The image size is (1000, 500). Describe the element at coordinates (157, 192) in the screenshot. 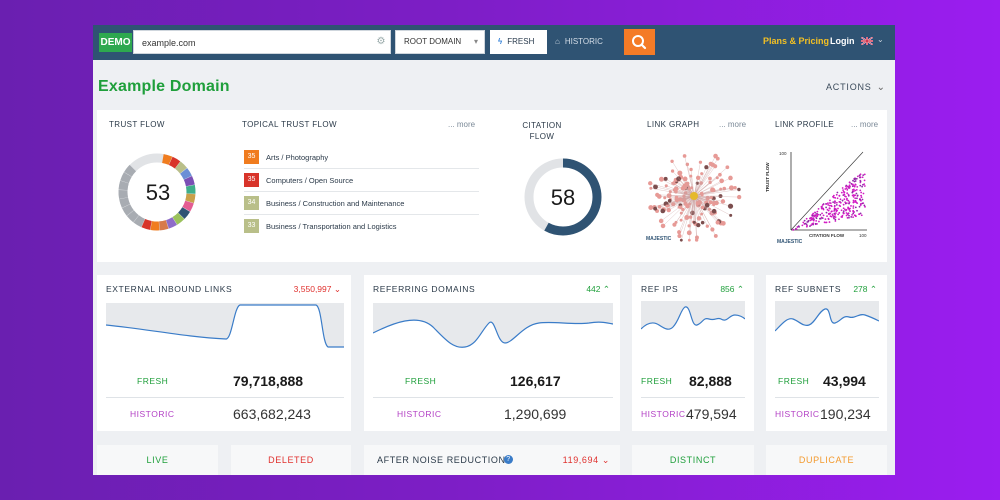

I see `trust-flow-donut` at that location.